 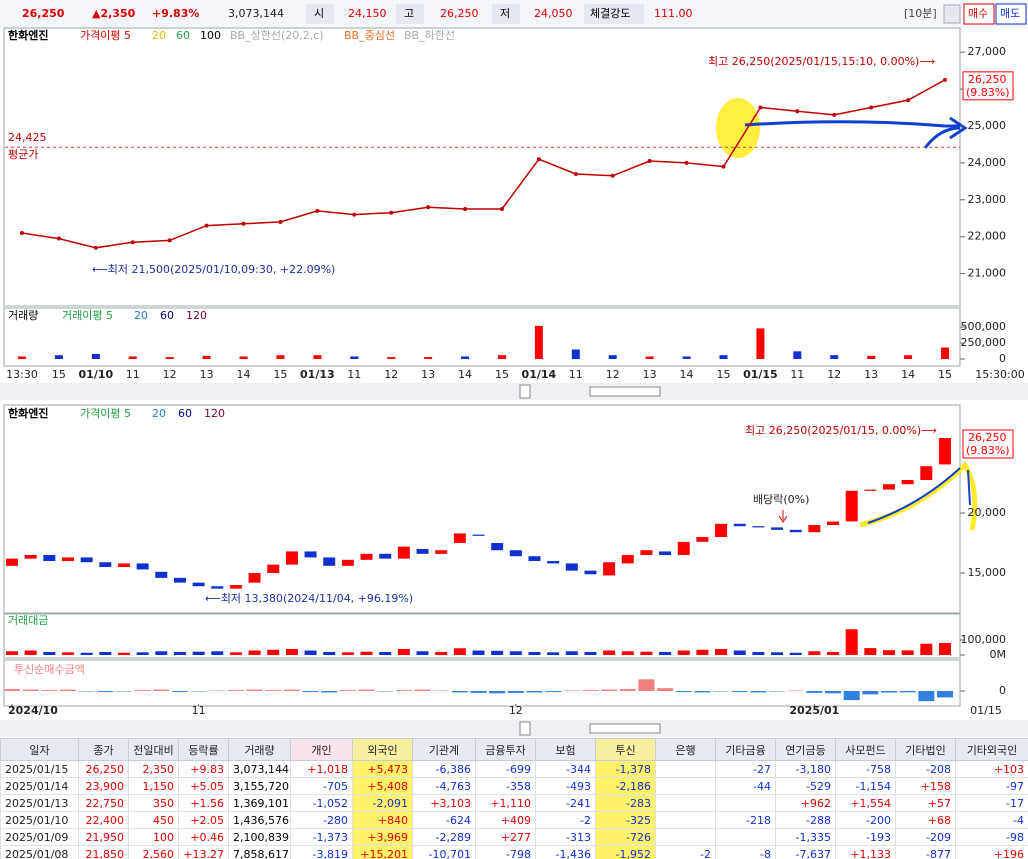 I want to click on table-cell: 21,850, so click(x=103, y=852).